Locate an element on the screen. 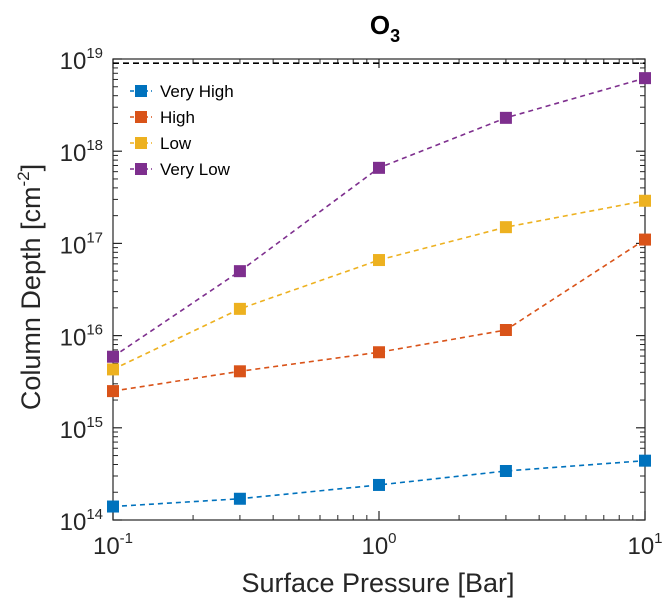 The image size is (663, 606). x-tick-label: 10⁰ is located at coordinates (378, 545).